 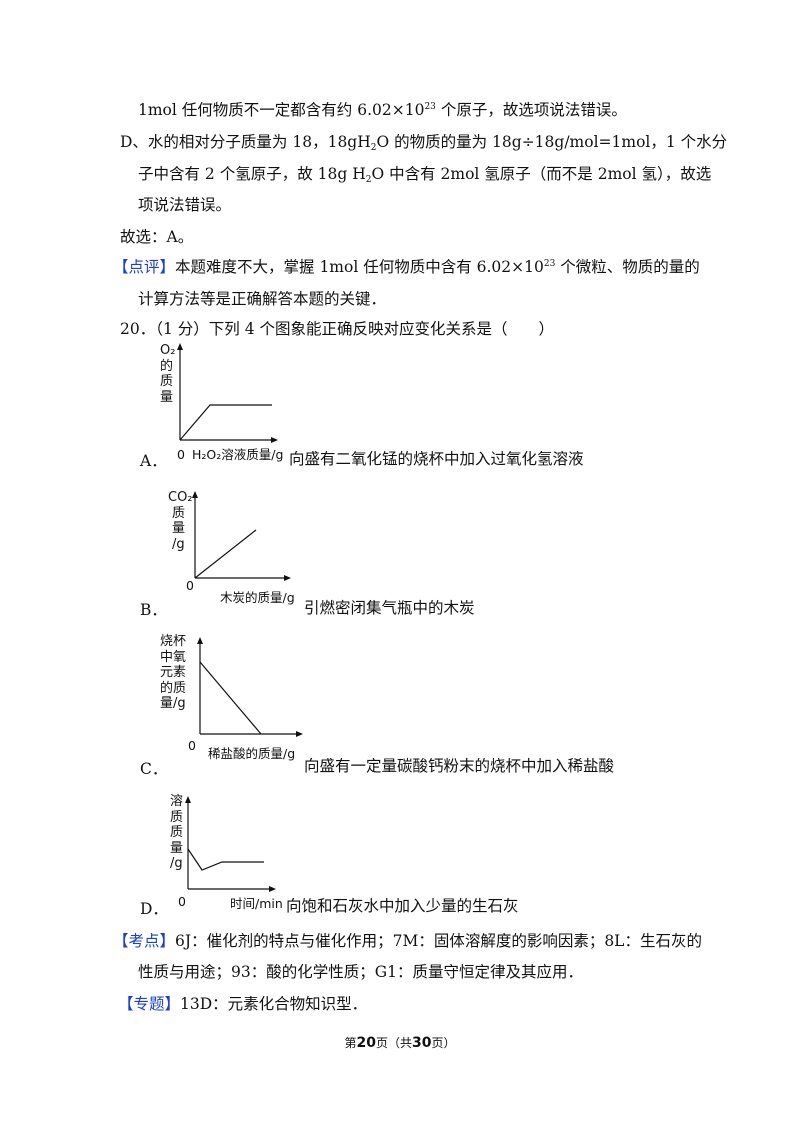 I want to click on graph-a-x-arrow, so click(x=274, y=440).